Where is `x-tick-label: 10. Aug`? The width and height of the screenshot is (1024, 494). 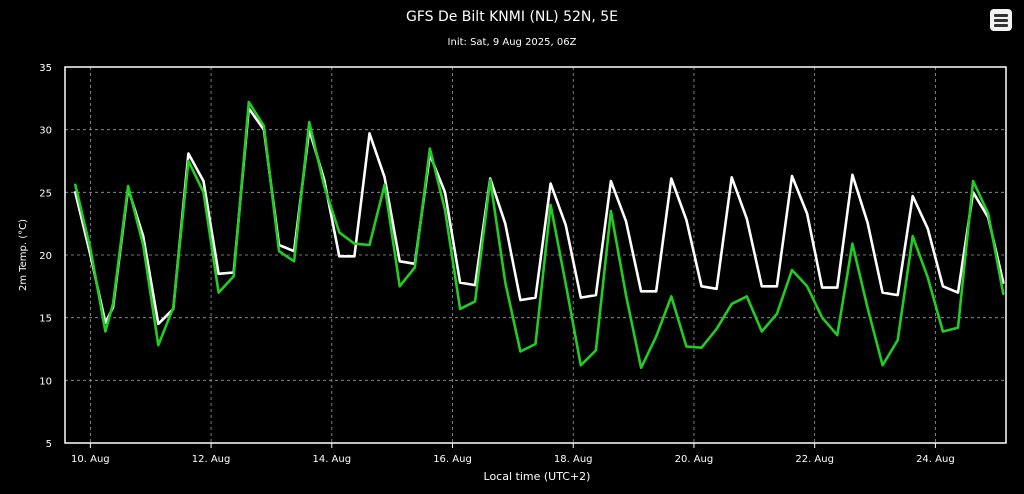
x-tick-label: 10. Aug is located at coordinates (90, 459).